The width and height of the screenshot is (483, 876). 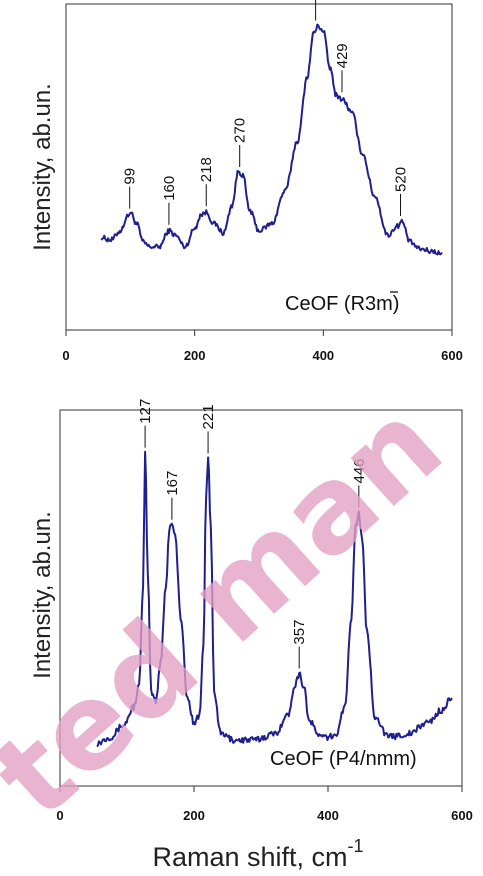 What do you see at coordinates (252, 534) in the screenshot?
I see `peak-labels: 127 167 221 357 446` at bounding box center [252, 534].